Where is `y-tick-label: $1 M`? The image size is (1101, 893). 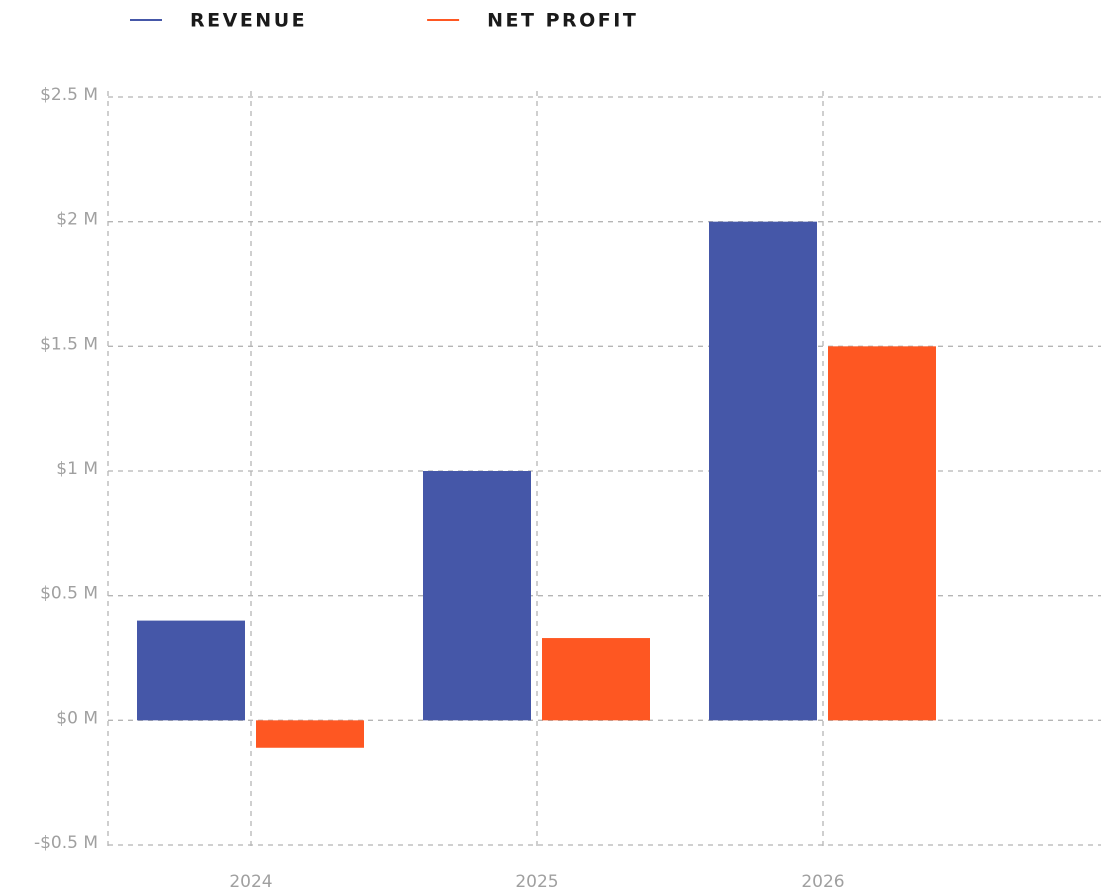 y-tick-label: $1 M is located at coordinates (77, 469).